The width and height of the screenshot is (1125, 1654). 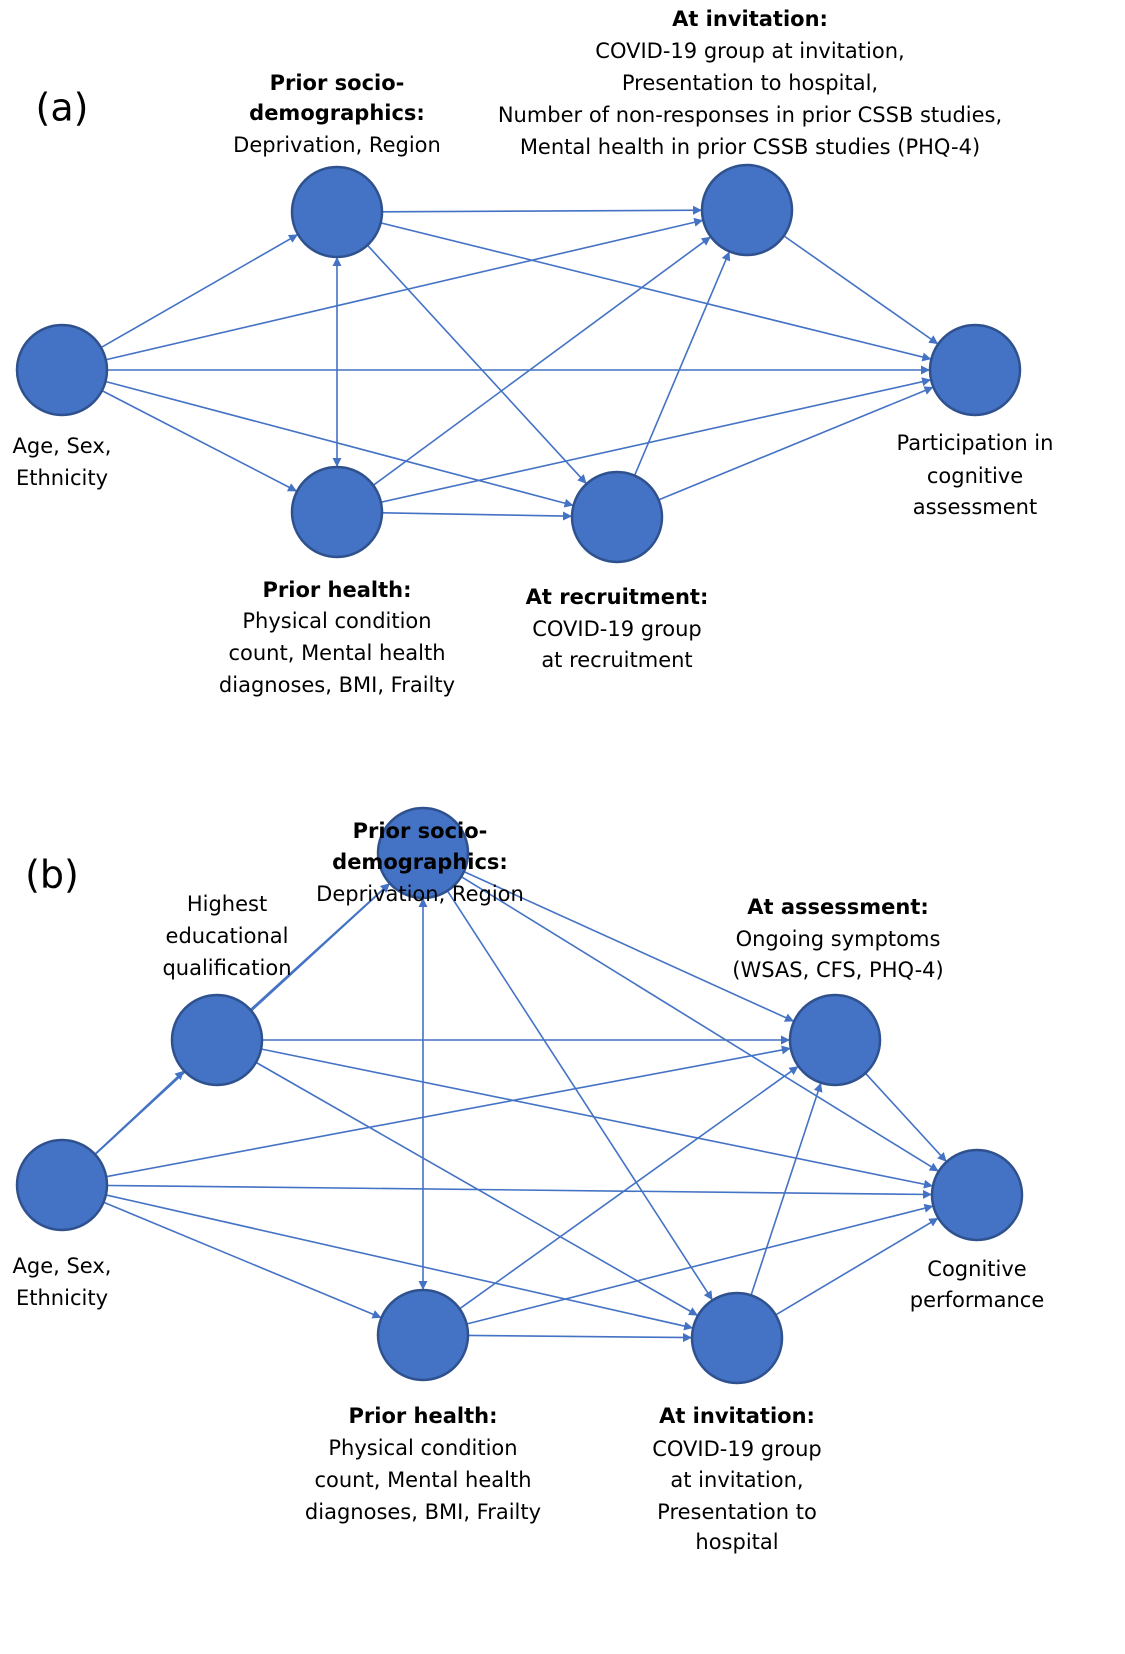 I want to click on node-text: Participation in, so click(x=975, y=443).